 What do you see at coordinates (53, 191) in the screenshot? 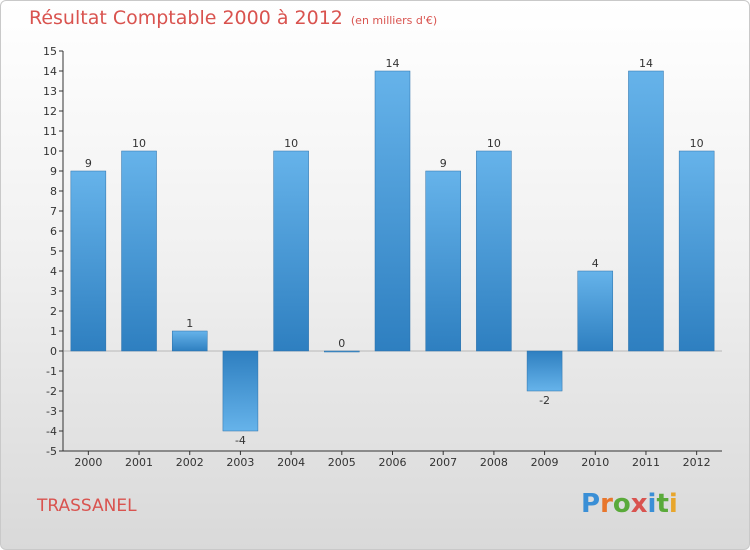
I see `y-tick-label: 8` at bounding box center [53, 191].